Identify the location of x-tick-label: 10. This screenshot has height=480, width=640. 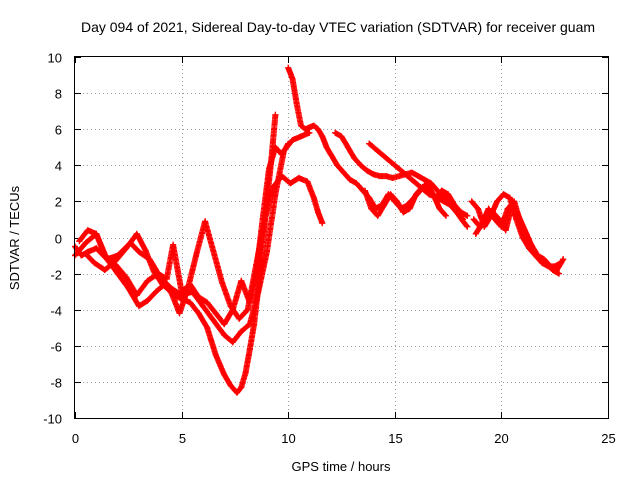
(288, 438).